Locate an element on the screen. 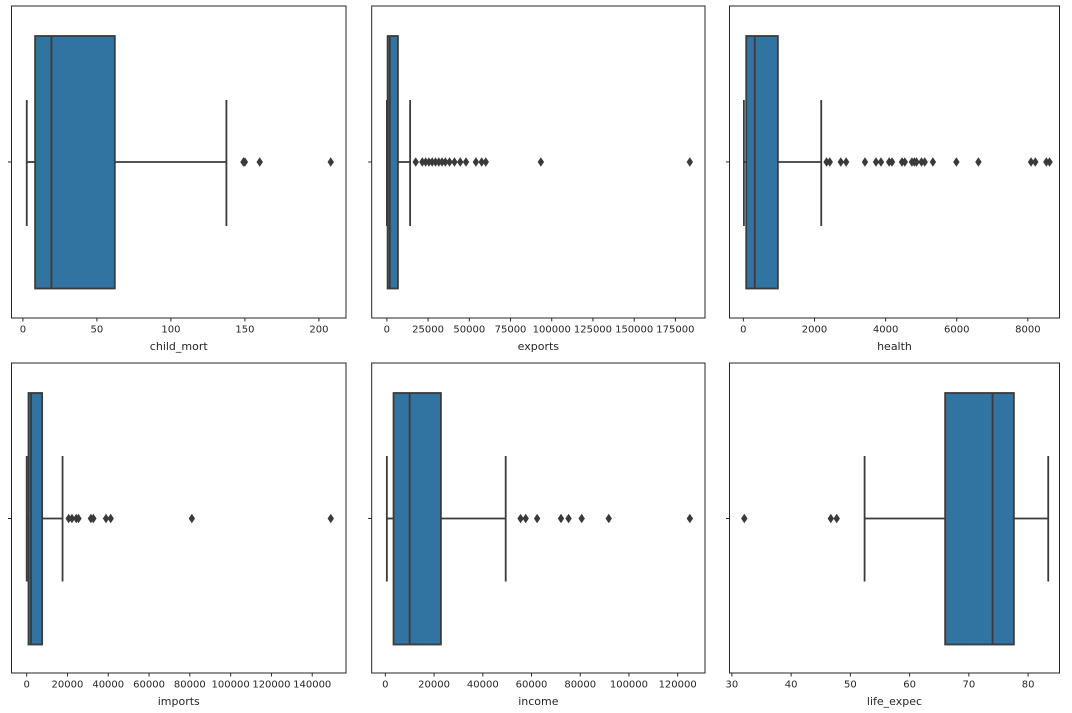 This screenshot has height=713, width=1072. x-tick-label: 150 is located at coordinates (244, 330).